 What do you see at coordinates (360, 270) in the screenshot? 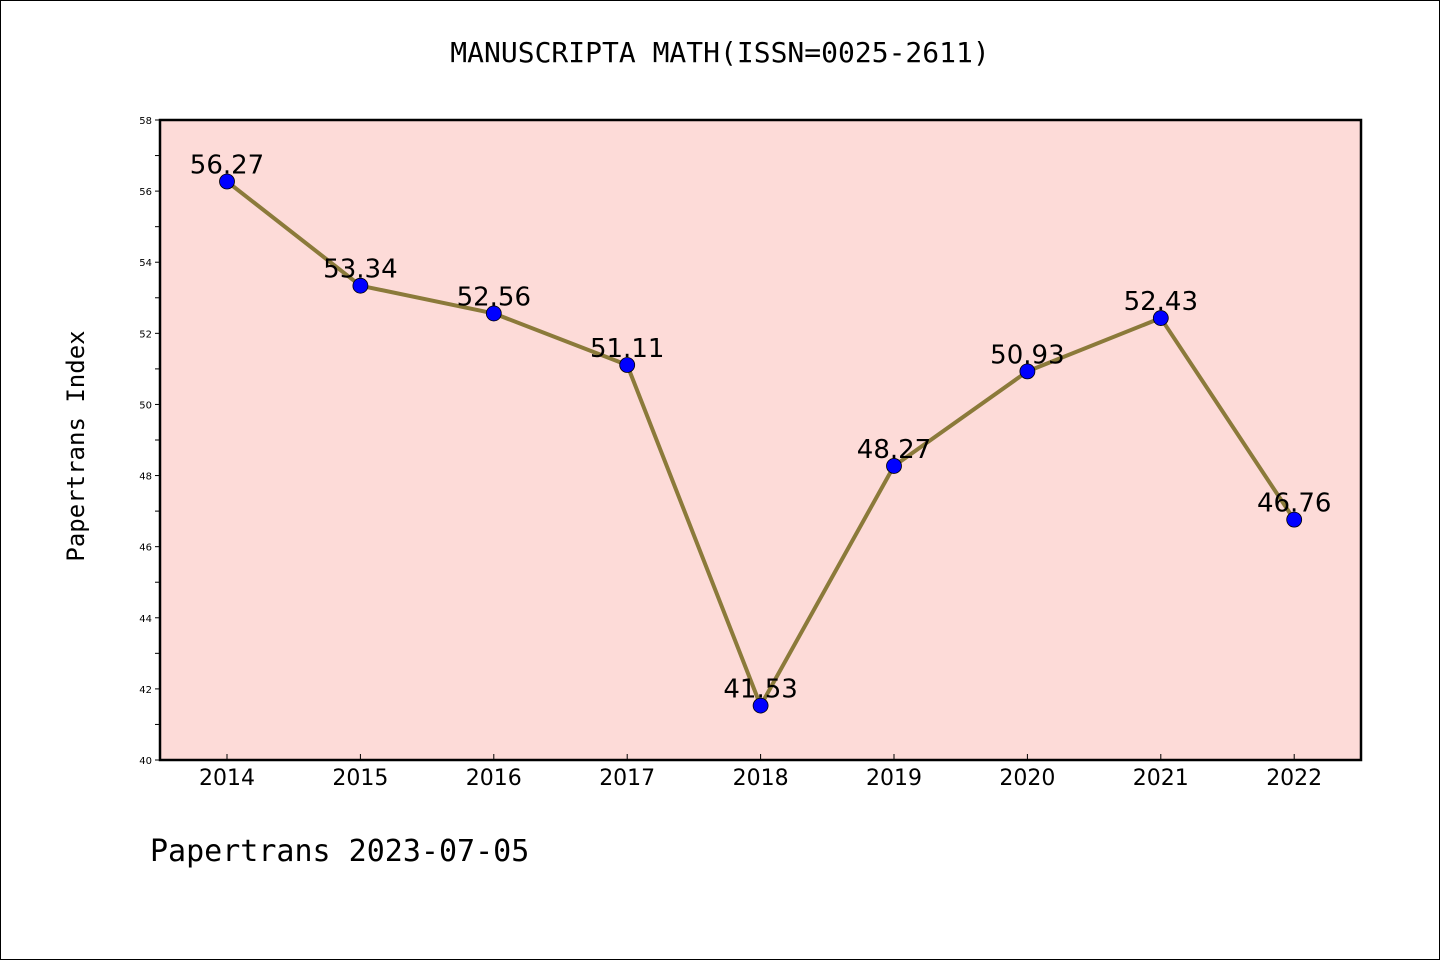
I see `data-label: 53.34` at bounding box center [360, 270].